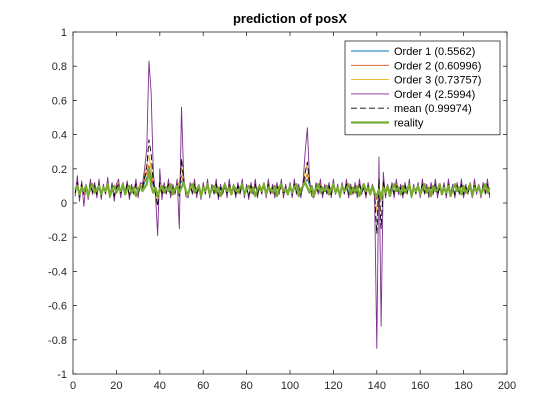 This screenshot has width=560, height=420. Describe the element at coordinates (434, 52) in the screenshot. I see `legend-label: Order 1 (0.5562)` at that location.